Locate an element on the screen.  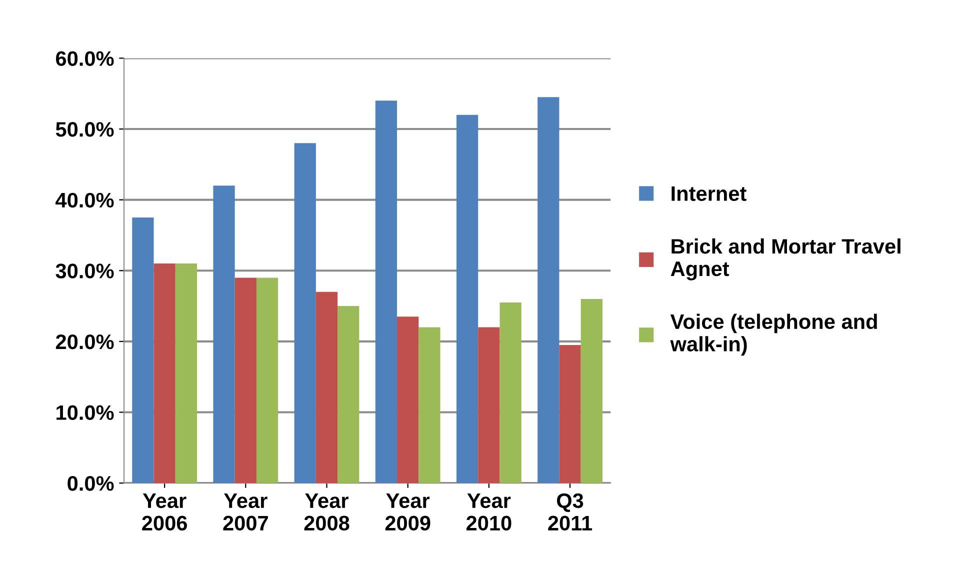
legend-label: Voice (telephone and walk-in) is located at coordinates (773, 335).